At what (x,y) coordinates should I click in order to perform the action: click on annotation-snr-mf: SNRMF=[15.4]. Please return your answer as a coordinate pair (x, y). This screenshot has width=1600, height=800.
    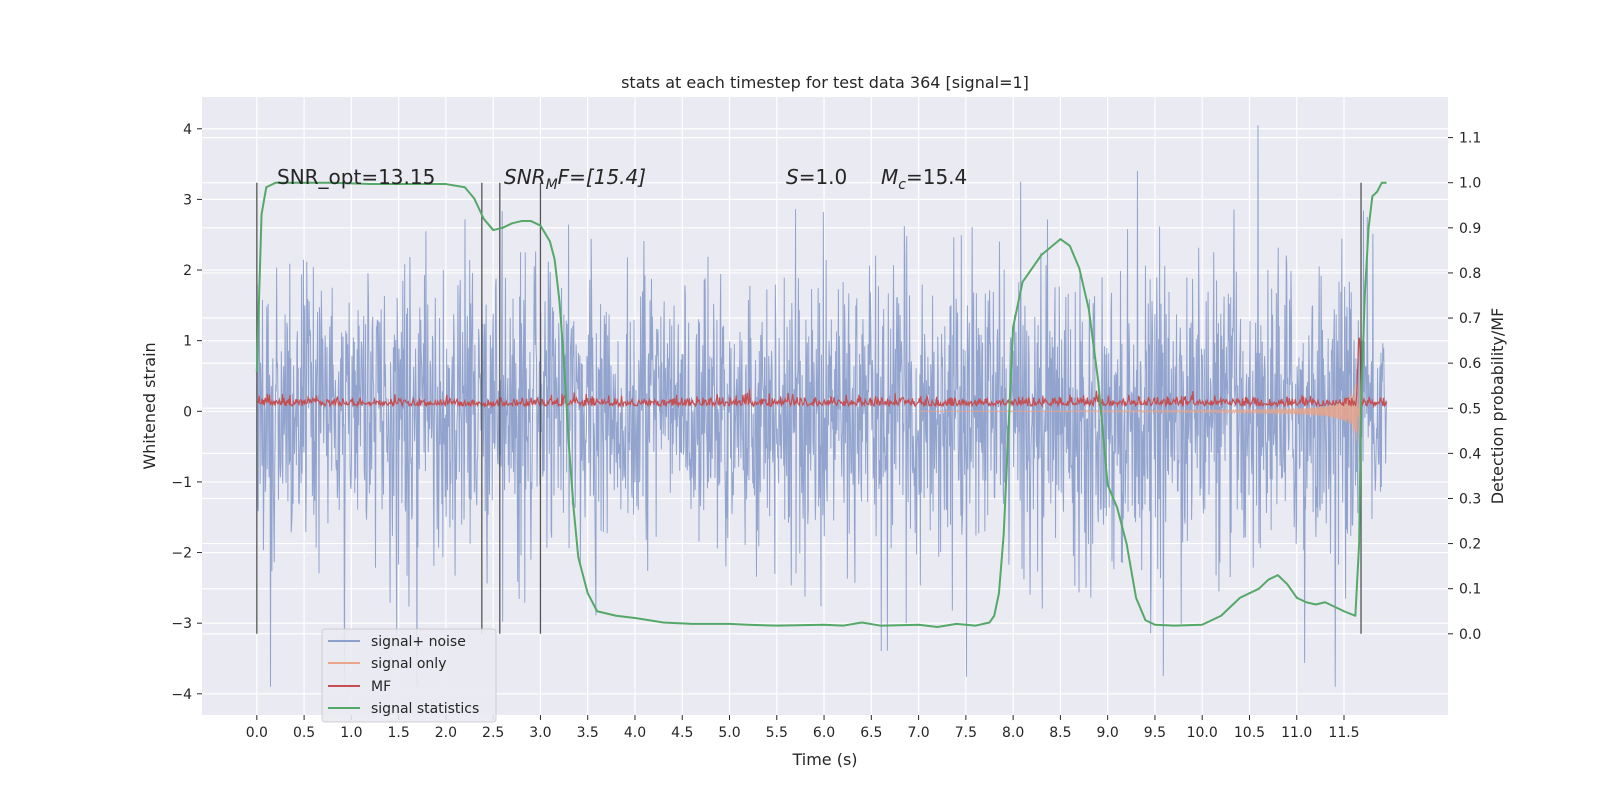
    Looking at the image, I should click on (575, 179).